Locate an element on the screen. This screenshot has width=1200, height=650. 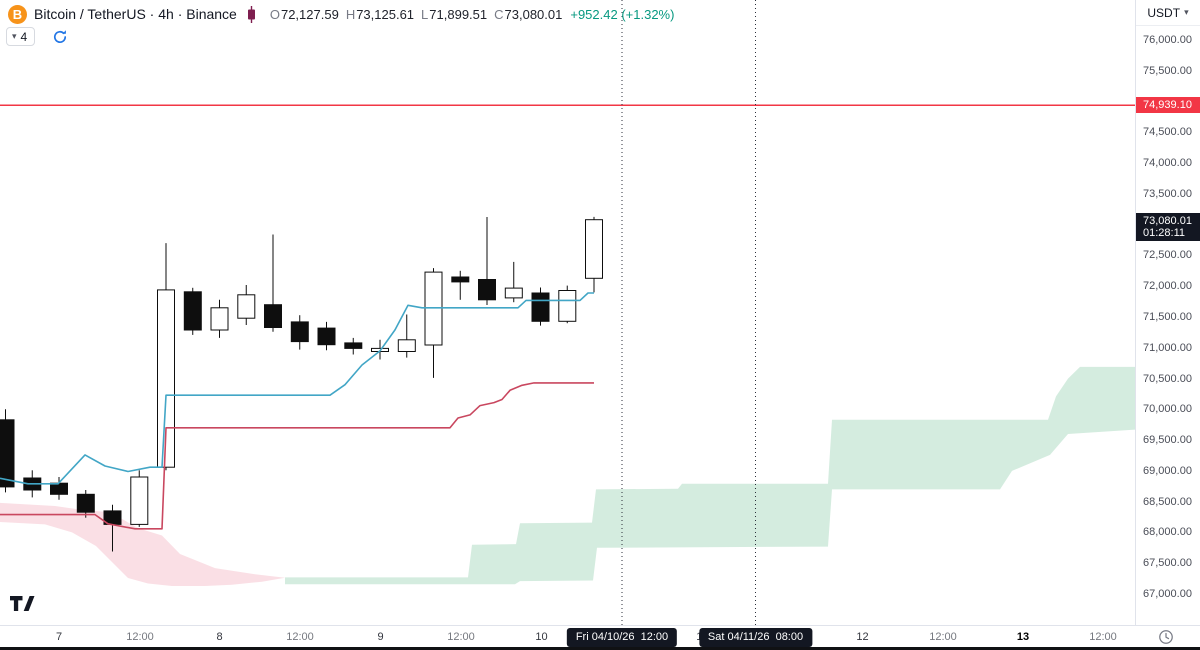
price-tick-label: 76,000.00 is located at coordinates (1167, 40).